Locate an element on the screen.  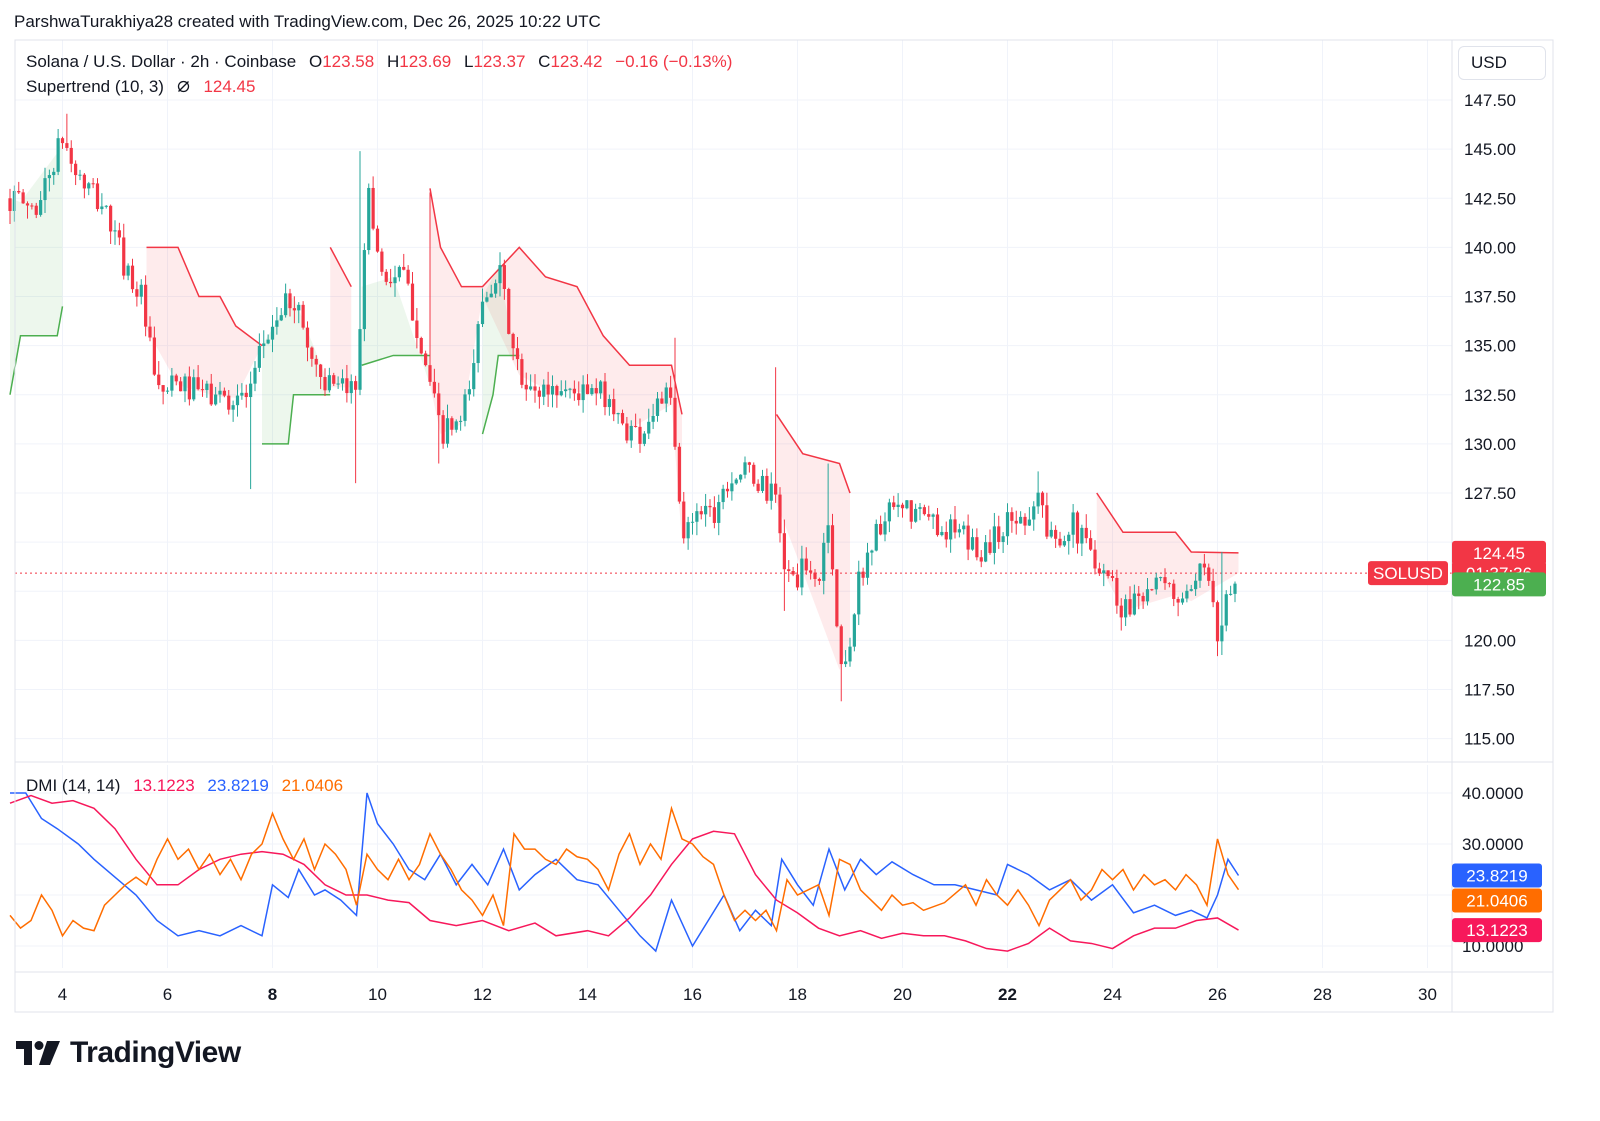
date-tick-label: 10 is located at coordinates (377, 994).